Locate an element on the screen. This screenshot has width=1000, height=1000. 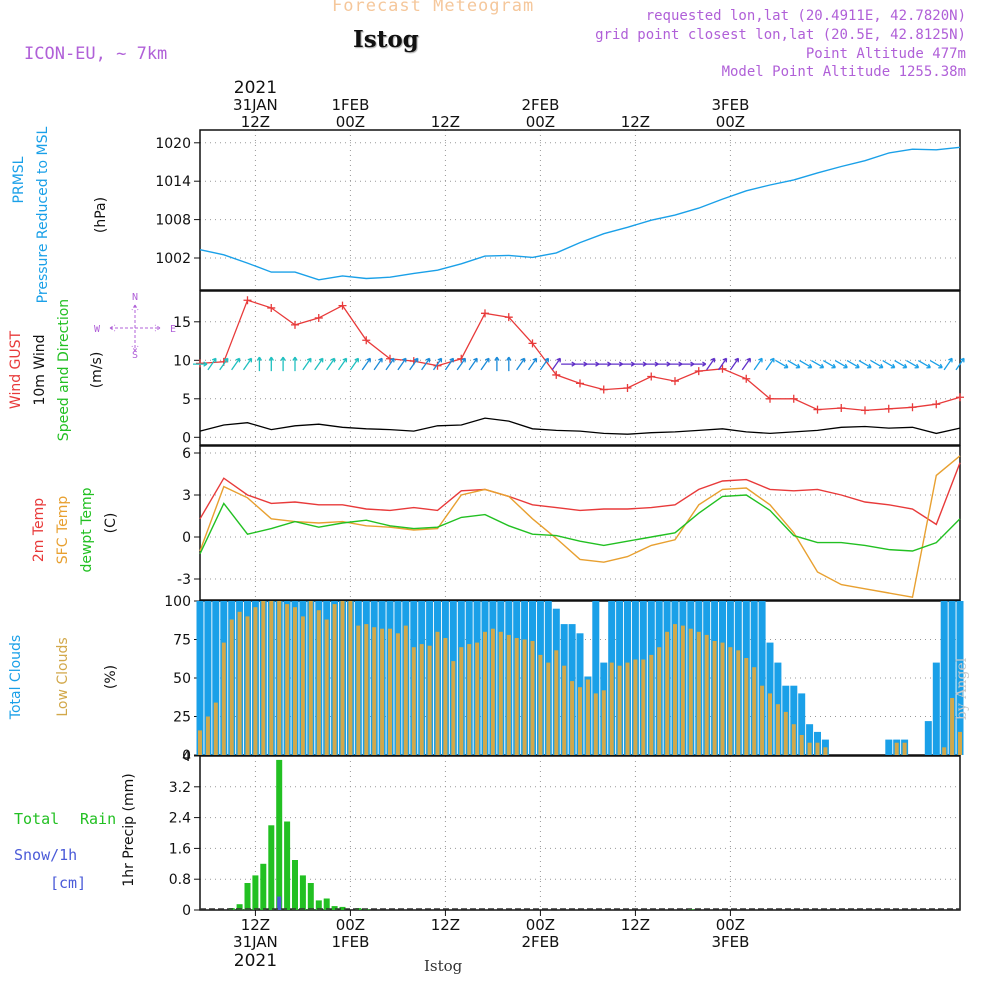
bottom-date-label: 31JAN is located at coordinates (255, 942).